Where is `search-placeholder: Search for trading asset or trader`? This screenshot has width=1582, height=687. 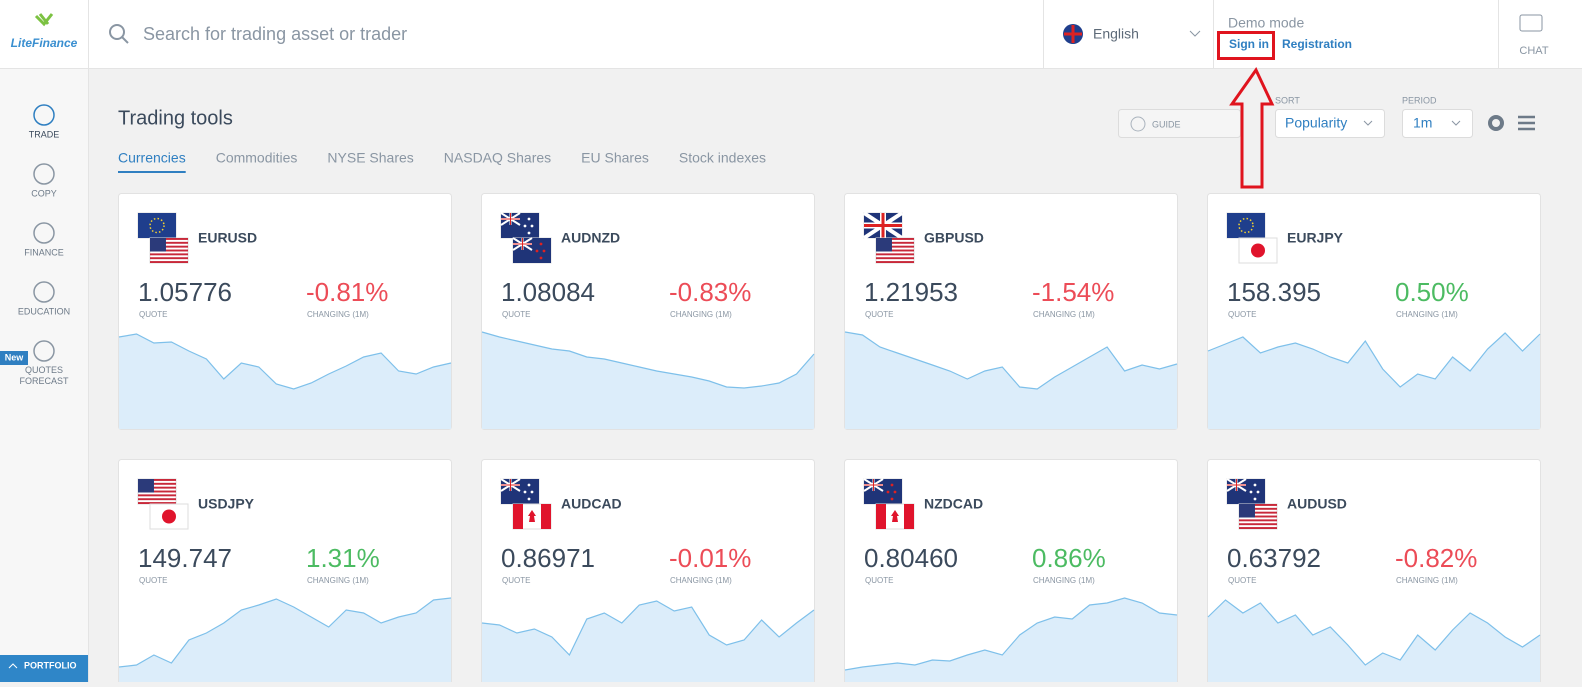 search-placeholder: Search for trading asset or trader is located at coordinates (275, 34).